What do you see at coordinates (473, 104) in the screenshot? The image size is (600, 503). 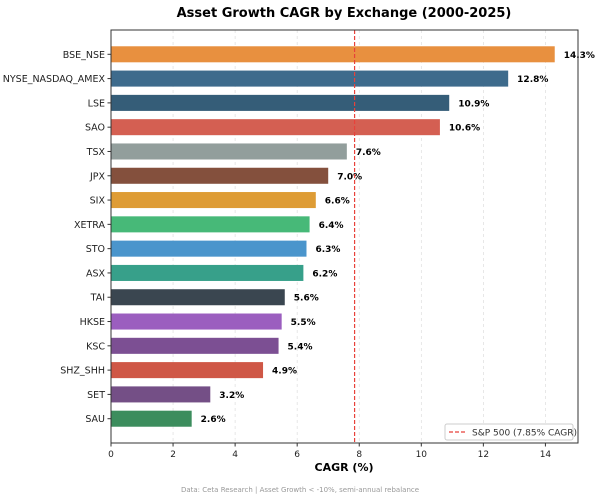 I see `bar-value-label: 10.9%` at bounding box center [473, 104].